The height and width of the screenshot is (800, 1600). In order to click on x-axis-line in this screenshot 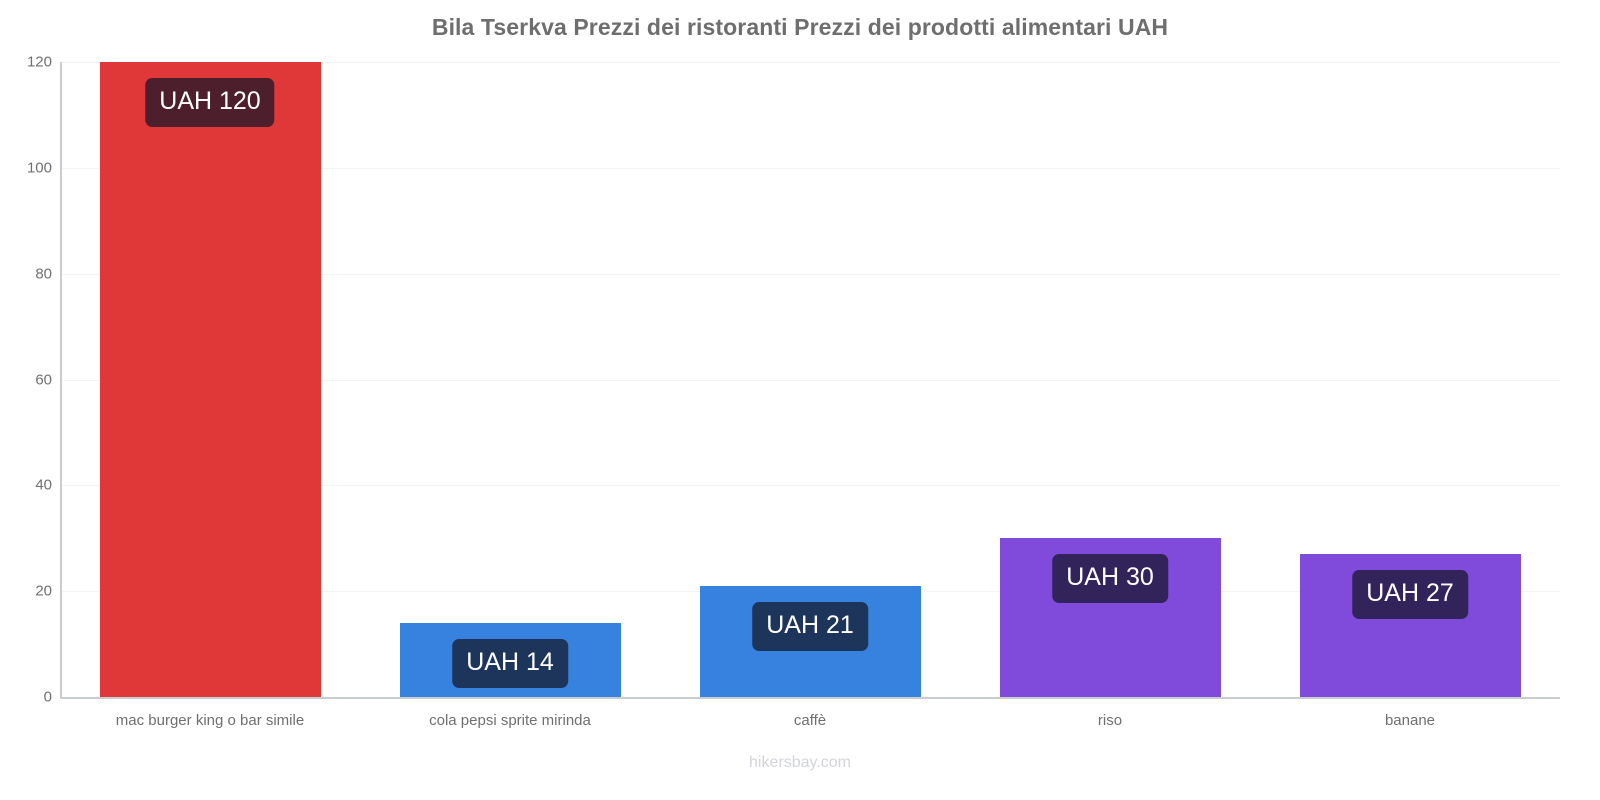, I will do `click(810, 698)`.